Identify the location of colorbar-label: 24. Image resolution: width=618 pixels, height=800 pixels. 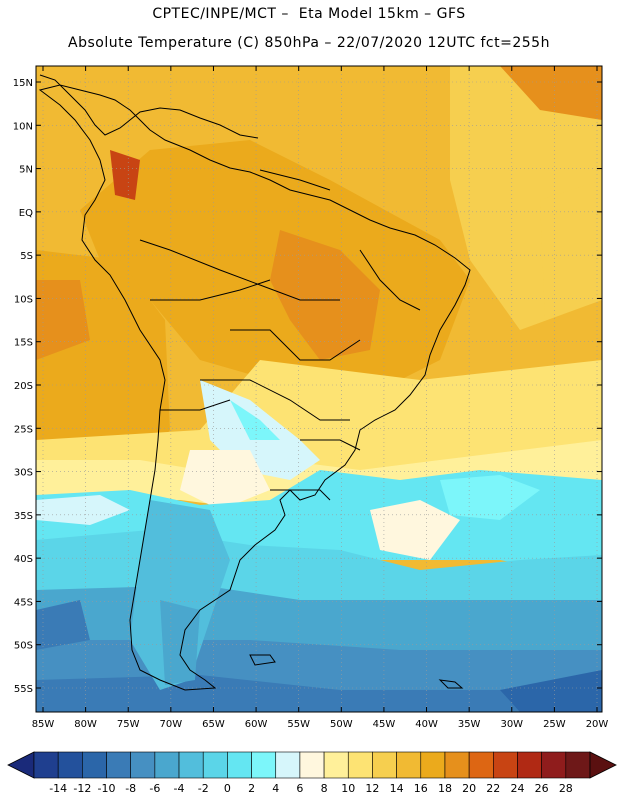
(517, 788).